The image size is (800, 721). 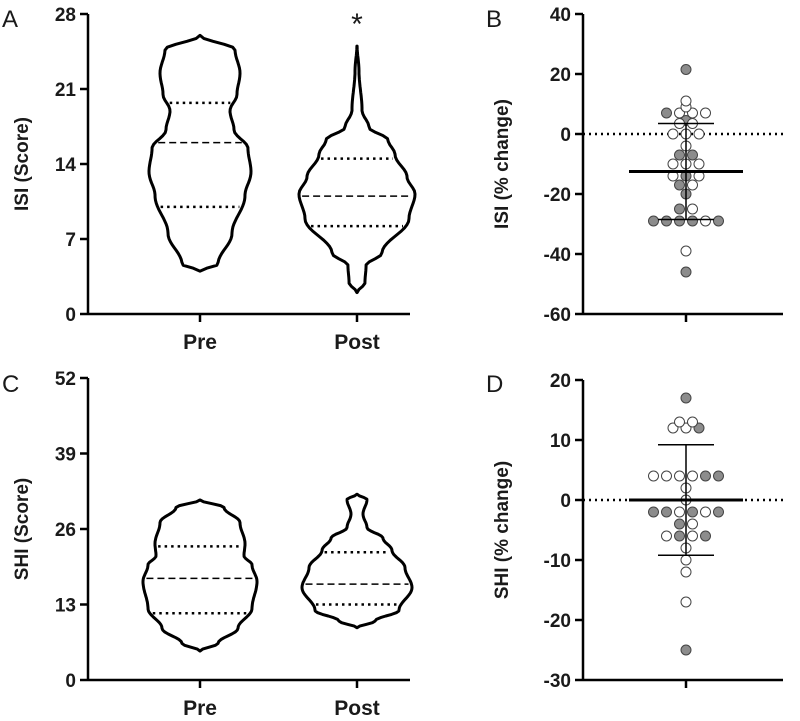 I want to click on y-tick-label: 52, so click(x=65, y=379).